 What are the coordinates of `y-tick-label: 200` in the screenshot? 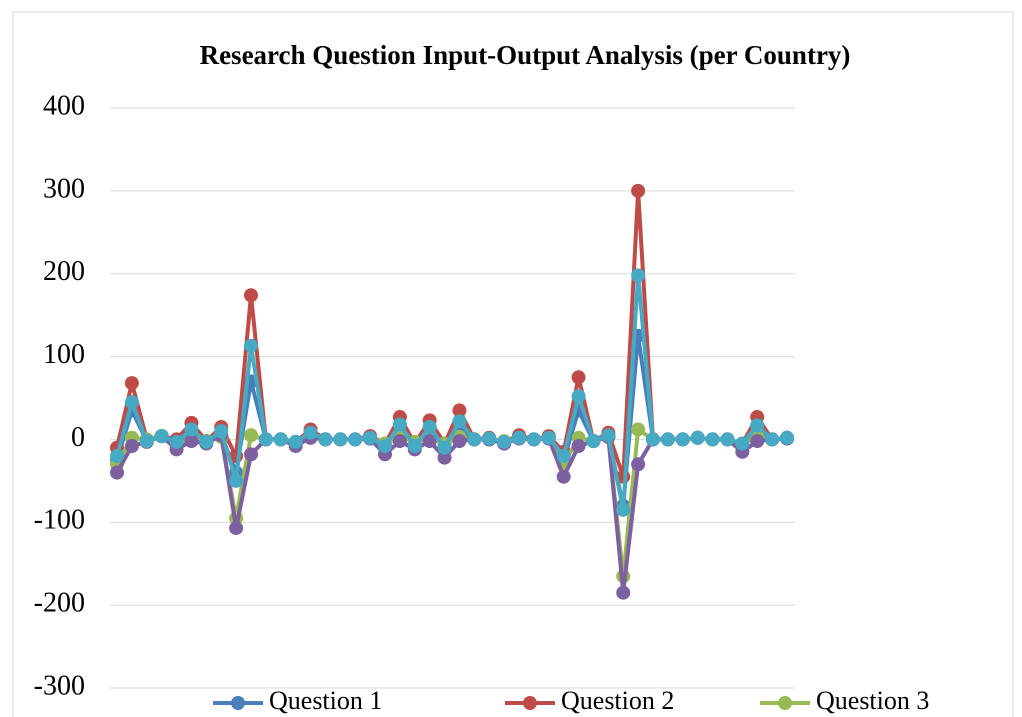 It's located at (64, 271).